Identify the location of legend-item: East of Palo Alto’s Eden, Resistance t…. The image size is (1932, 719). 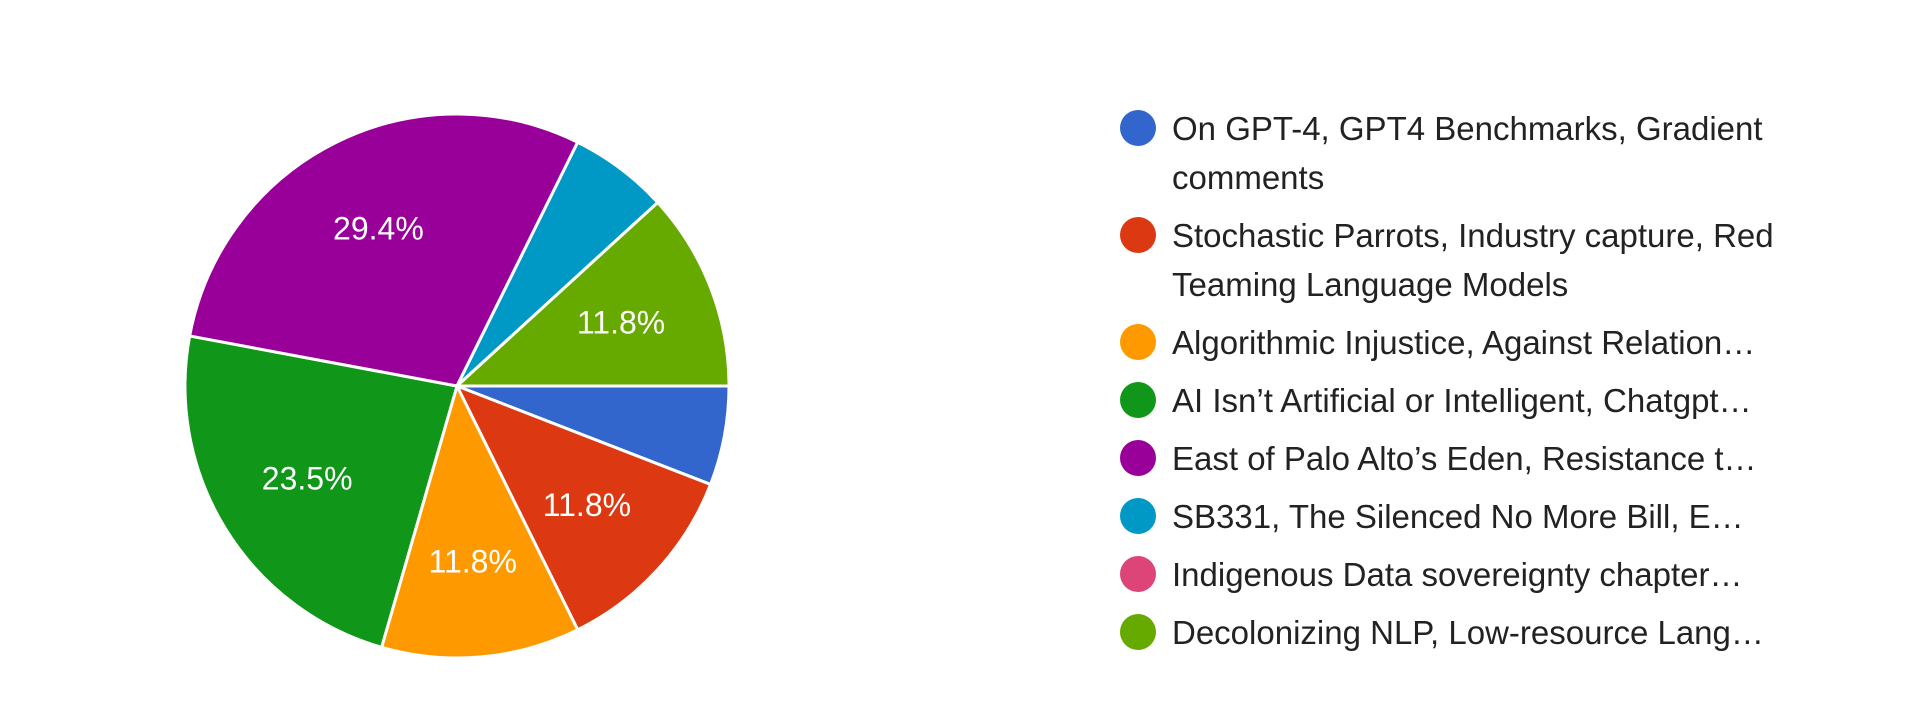
(1480, 458).